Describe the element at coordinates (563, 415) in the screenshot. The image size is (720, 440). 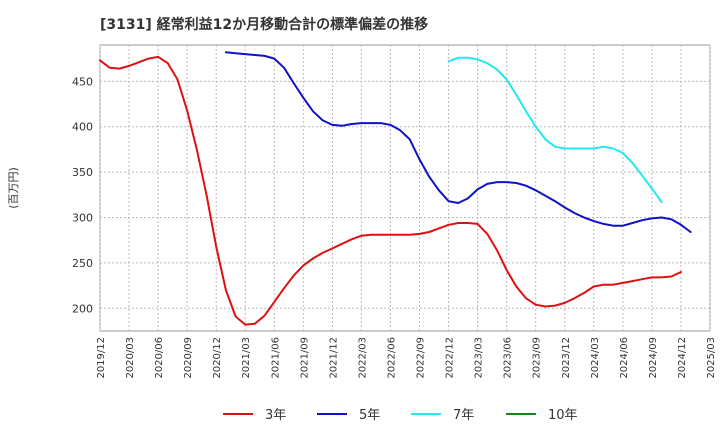
I see `legend-label-4: 10年` at that location.